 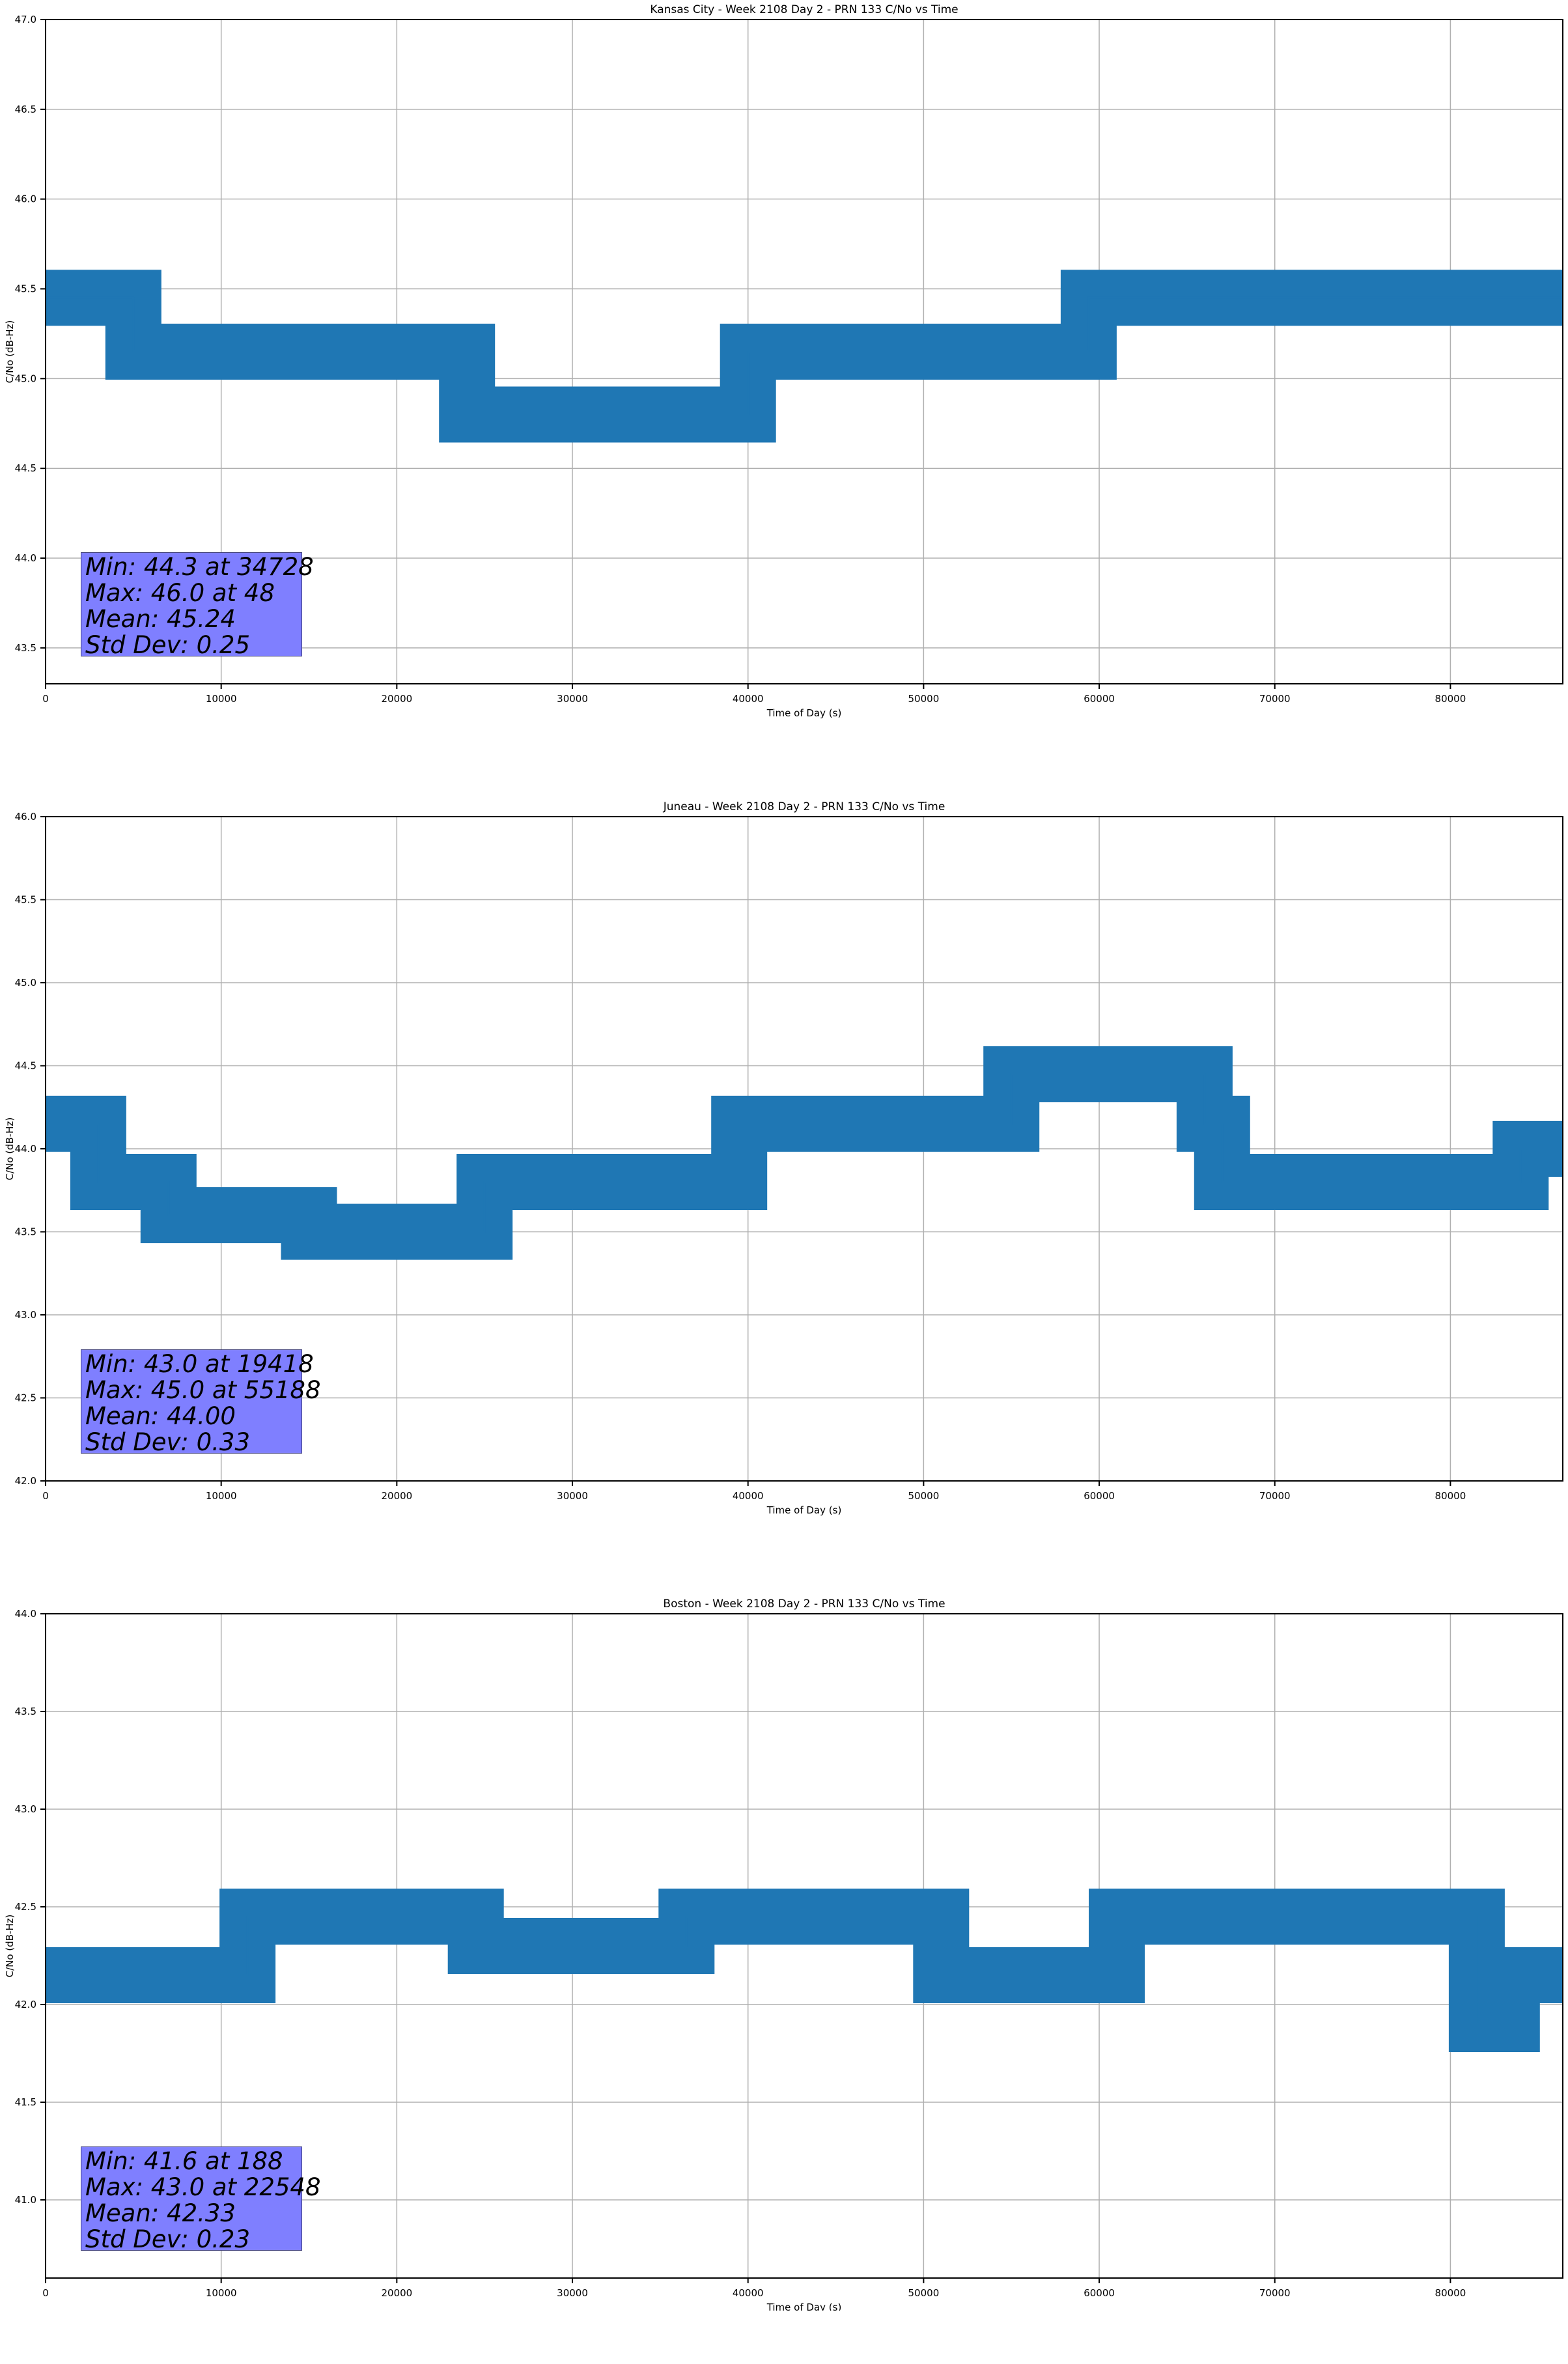 I want to click on stat-min: Min: 43.0 at 19418, so click(x=200, y=1364).